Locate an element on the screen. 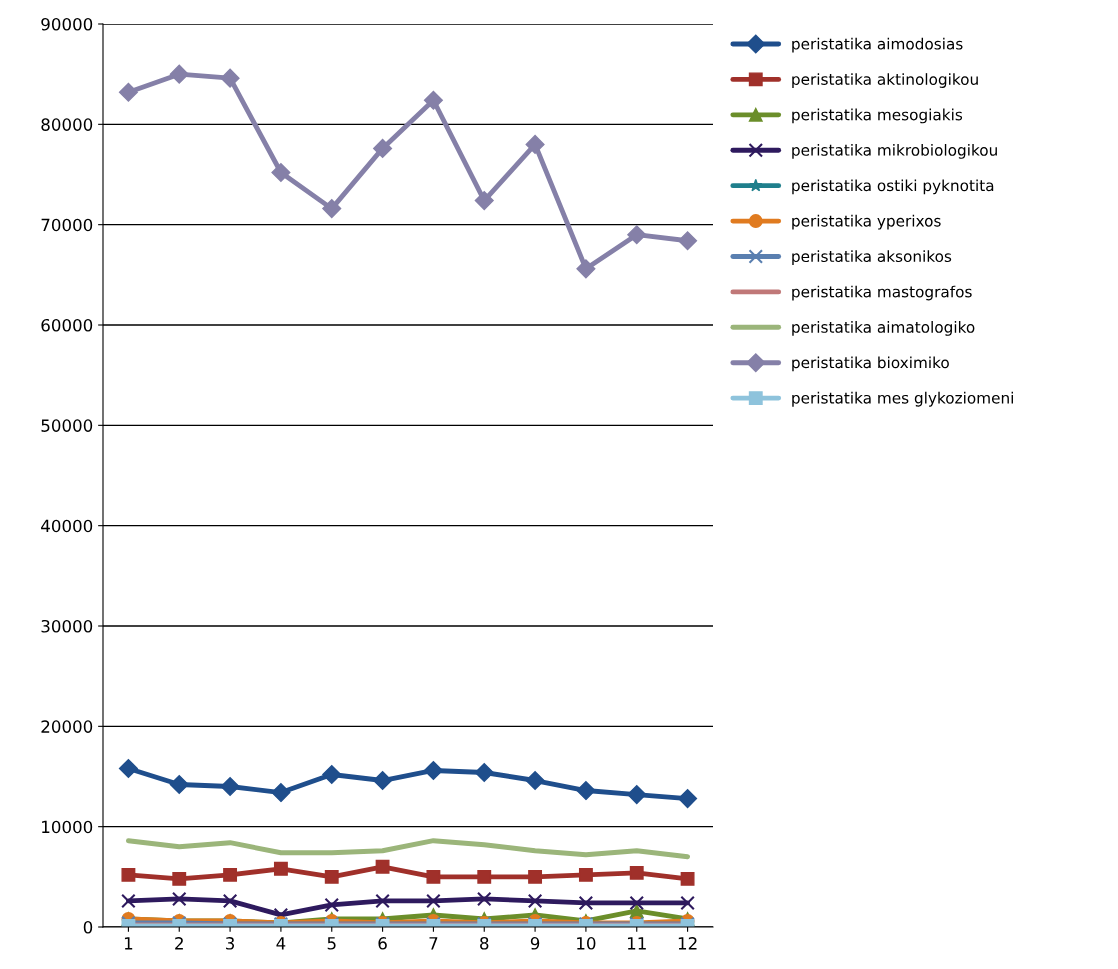 The height and width of the screenshot is (969, 1118). legend-label: peristatika bioximiko is located at coordinates (870, 364).